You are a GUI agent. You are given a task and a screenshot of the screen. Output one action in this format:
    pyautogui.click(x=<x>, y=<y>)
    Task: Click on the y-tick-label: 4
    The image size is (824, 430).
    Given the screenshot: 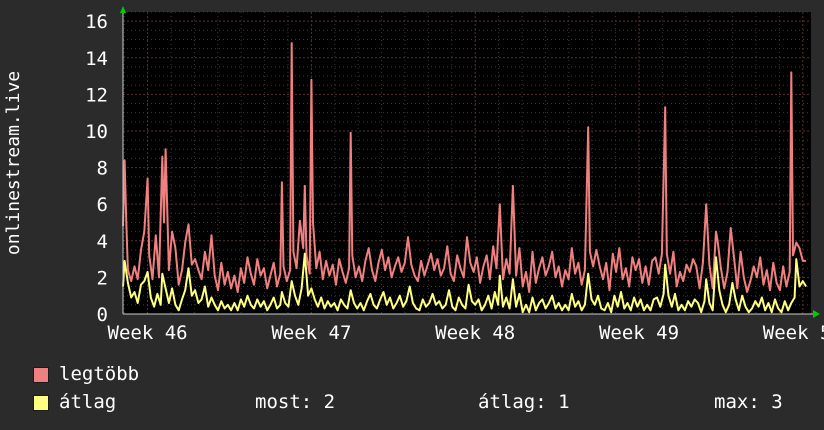 What is the action you would take?
    pyautogui.click(x=102, y=242)
    